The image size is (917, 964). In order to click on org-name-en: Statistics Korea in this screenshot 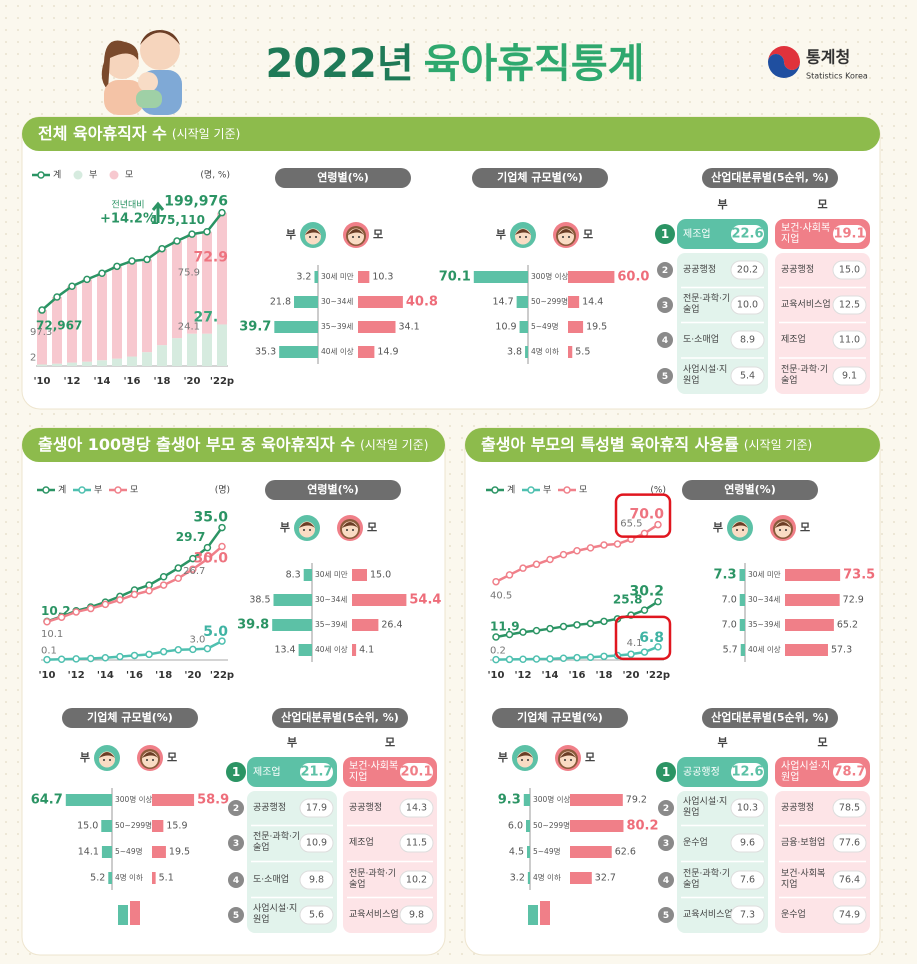, I will do `click(837, 76)`.